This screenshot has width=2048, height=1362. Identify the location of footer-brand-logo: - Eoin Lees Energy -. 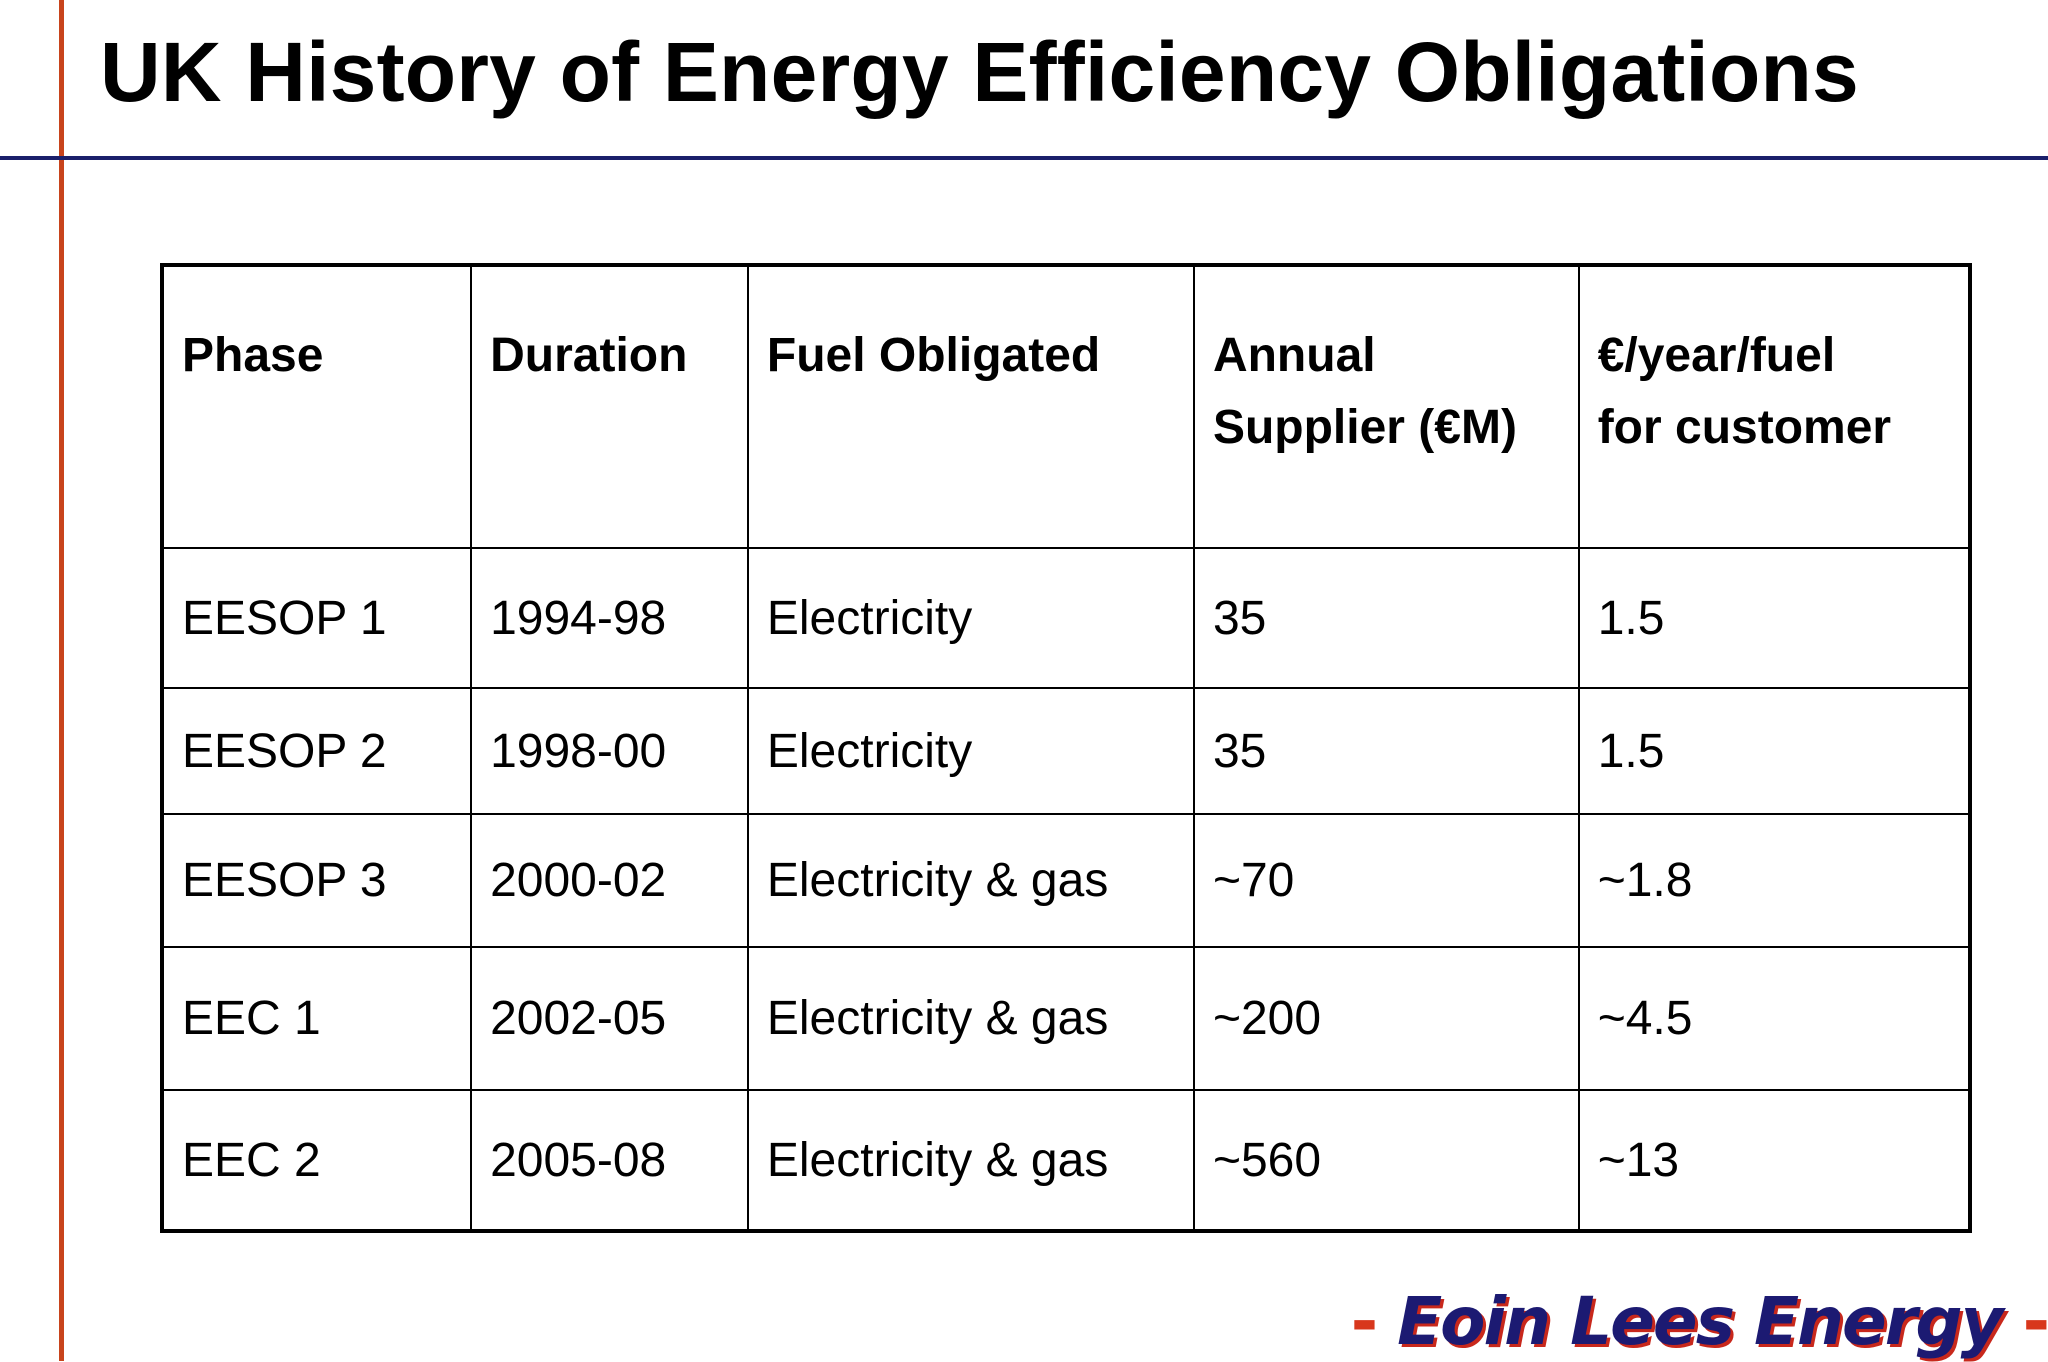
(1699, 1322).